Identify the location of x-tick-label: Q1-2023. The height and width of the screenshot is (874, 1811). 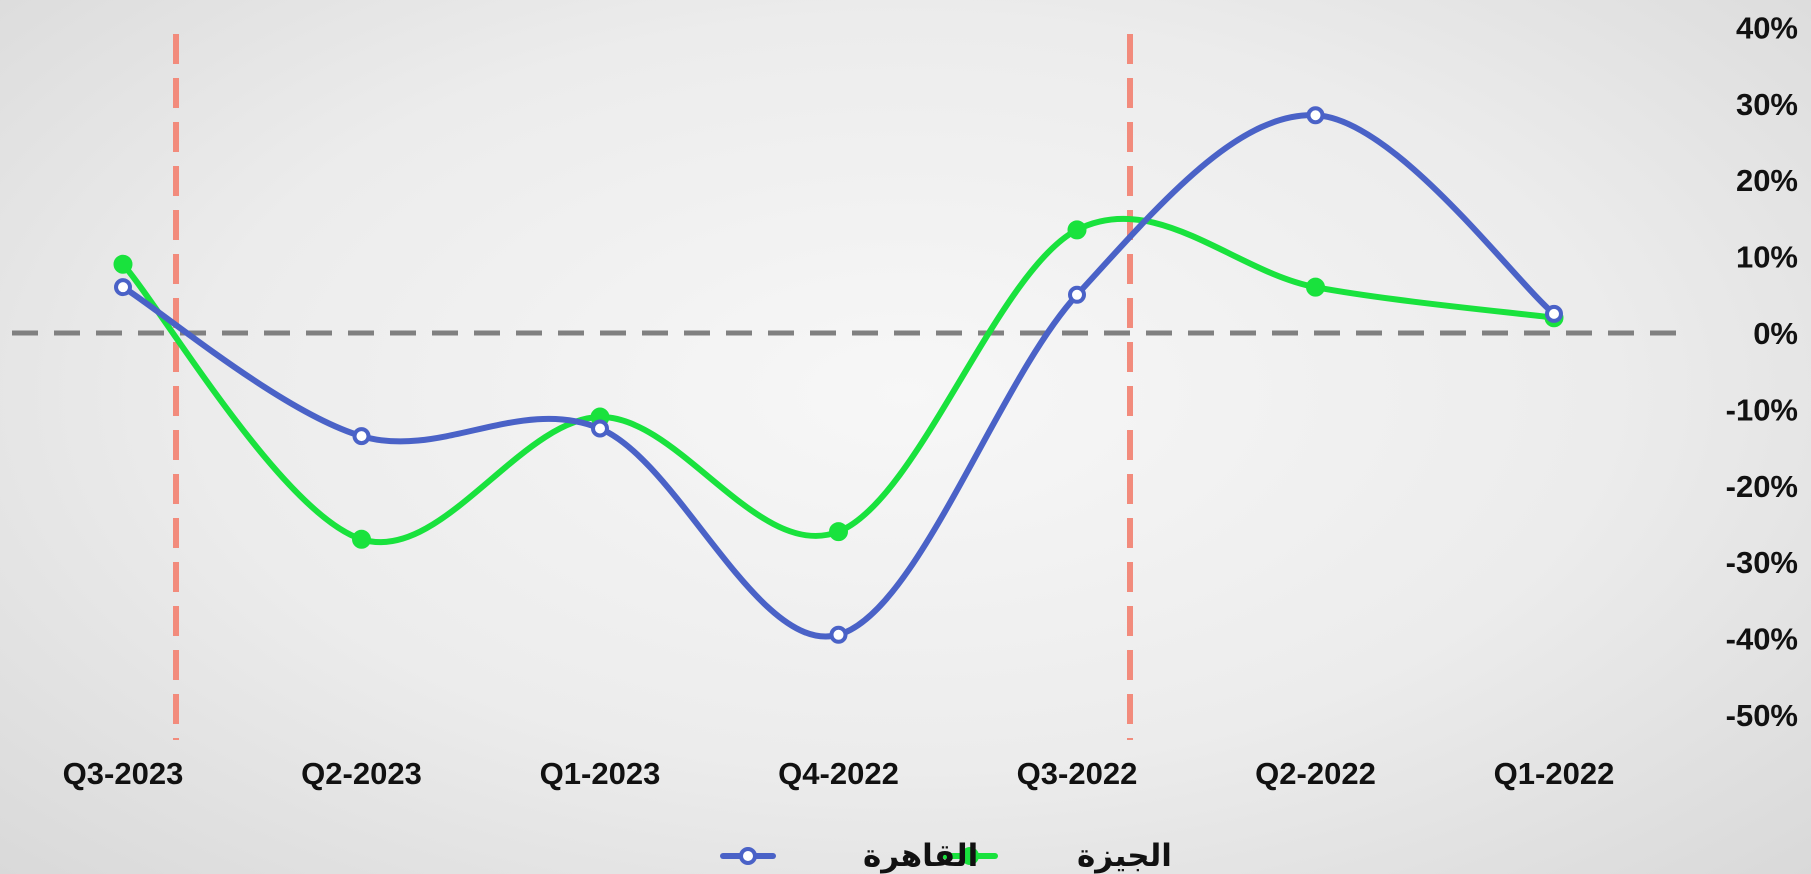
(600, 773).